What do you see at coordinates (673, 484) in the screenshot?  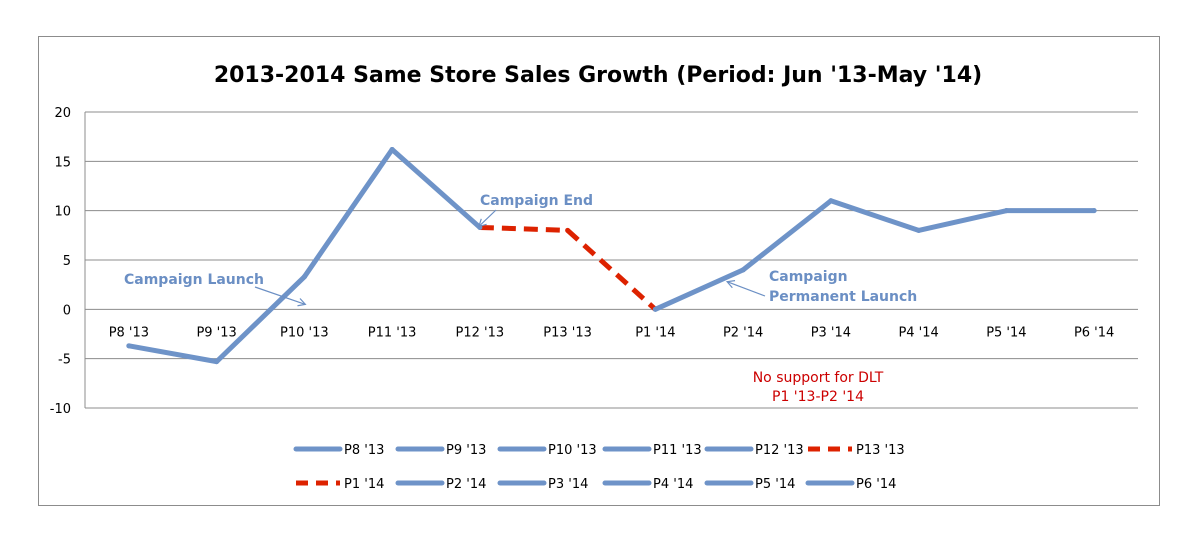 I see `legend-label: P4 '14` at bounding box center [673, 484].